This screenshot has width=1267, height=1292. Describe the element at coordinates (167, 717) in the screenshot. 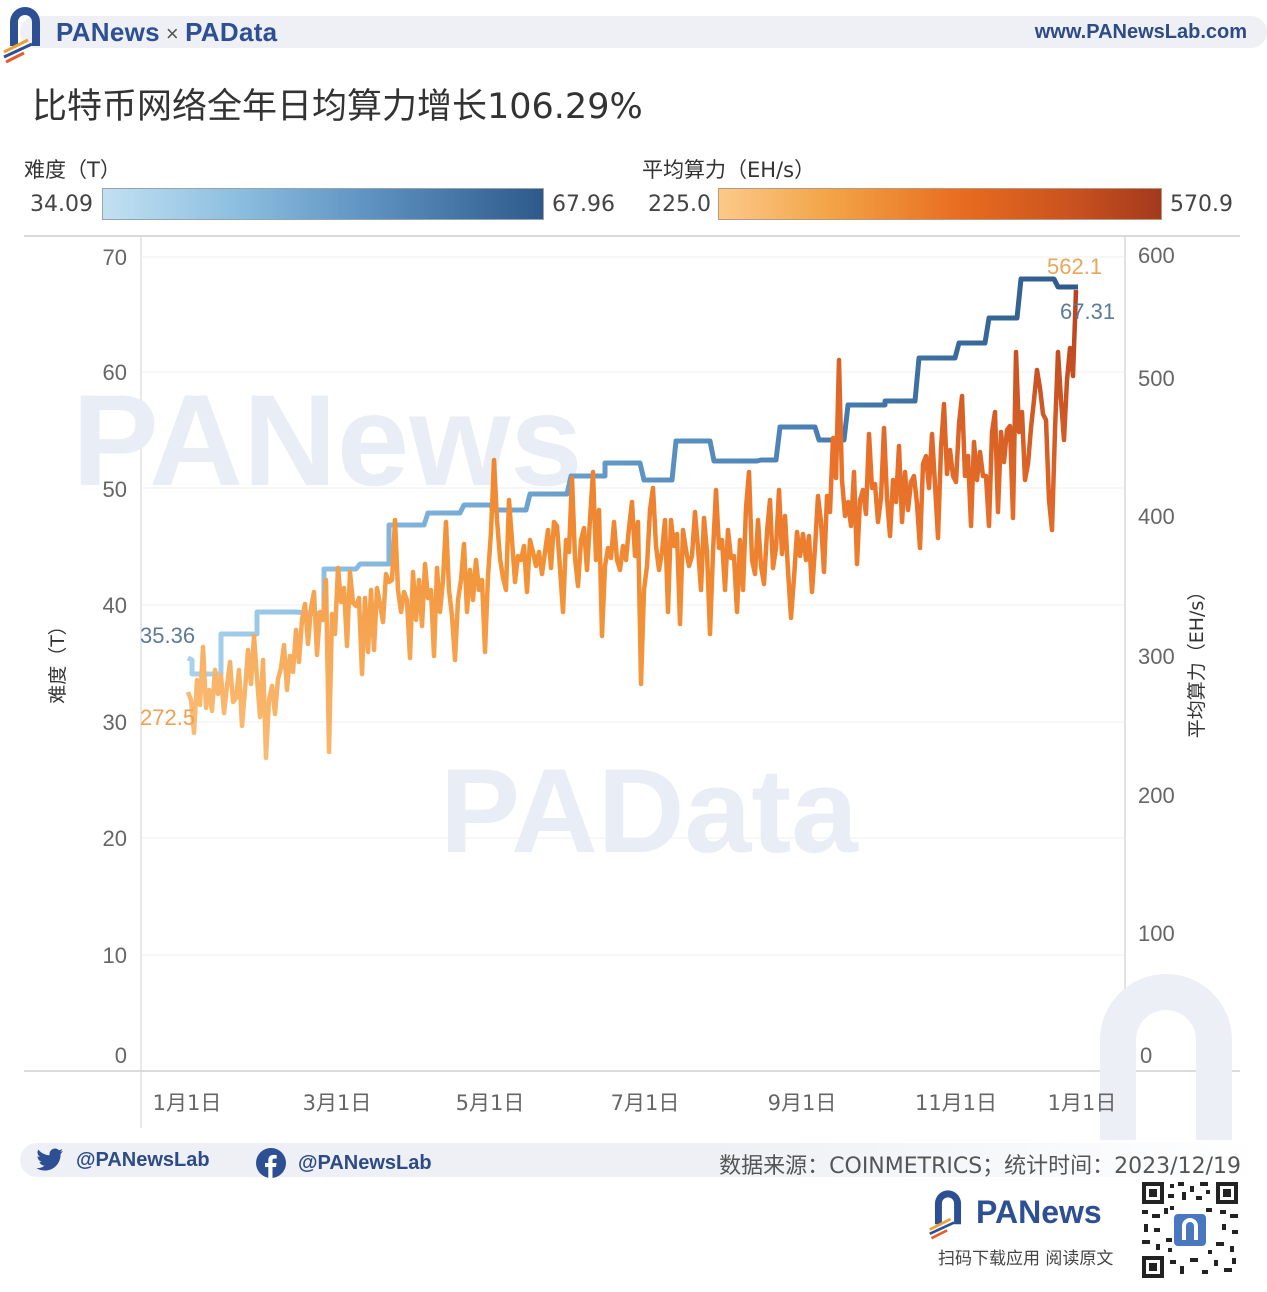

I see `hashrate-start-label: 272.5` at that location.